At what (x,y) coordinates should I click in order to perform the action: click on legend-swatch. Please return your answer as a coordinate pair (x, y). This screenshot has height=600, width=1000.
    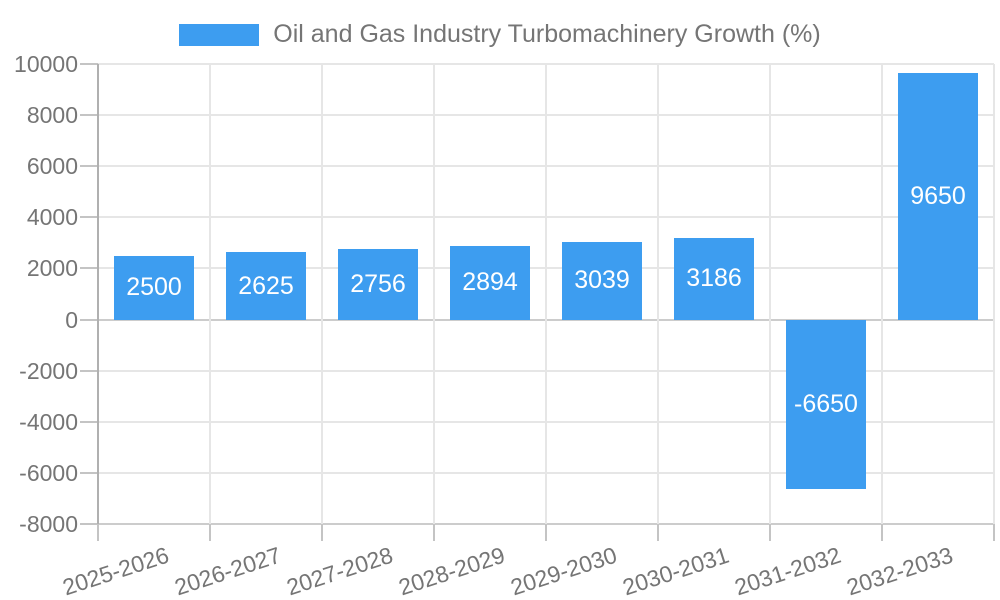
    Looking at the image, I should click on (219, 34).